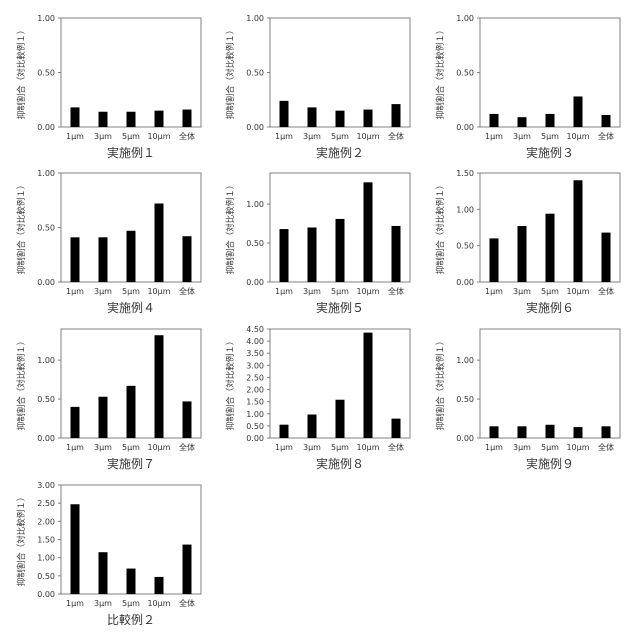 Image resolution: width=640 pixels, height=640 pixels. Describe the element at coordinates (255, 329) in the screenshot. I see `y-tick-label: 4.50` at that location.